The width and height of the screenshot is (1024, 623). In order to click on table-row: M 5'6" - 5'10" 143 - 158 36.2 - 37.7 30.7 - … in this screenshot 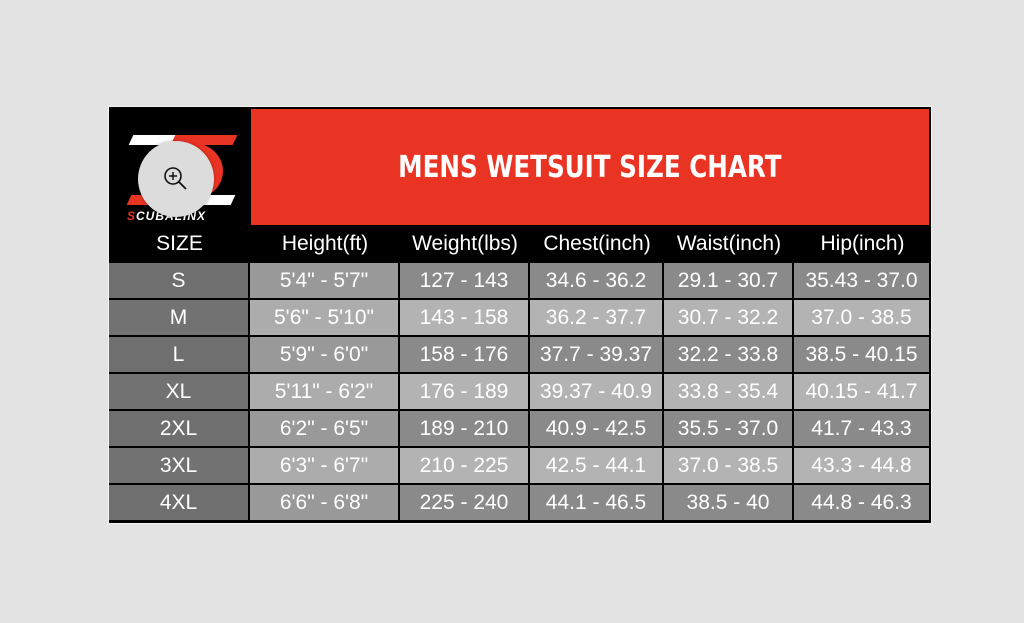, I will do `click(520, 318)`.